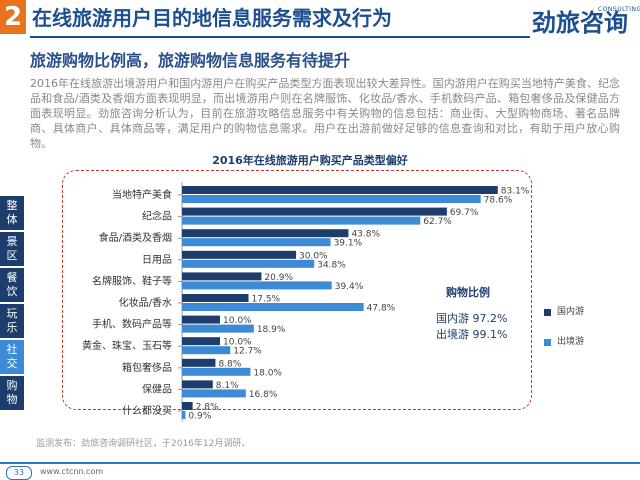  What do you see at coordinates (145, 302) in the screenshot?
I see `category-label: 化妆品/香水` at bounding box center [145, 302].